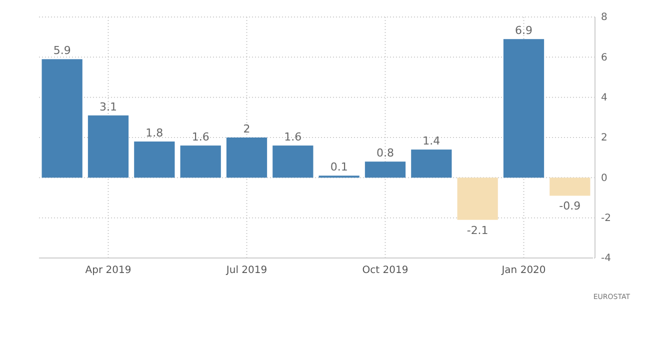 The height and width of the screenshot is (347, 665). Describe the element at coordinates (431, 141) in the screenshot. I see `data-label: 1.4` at that location.